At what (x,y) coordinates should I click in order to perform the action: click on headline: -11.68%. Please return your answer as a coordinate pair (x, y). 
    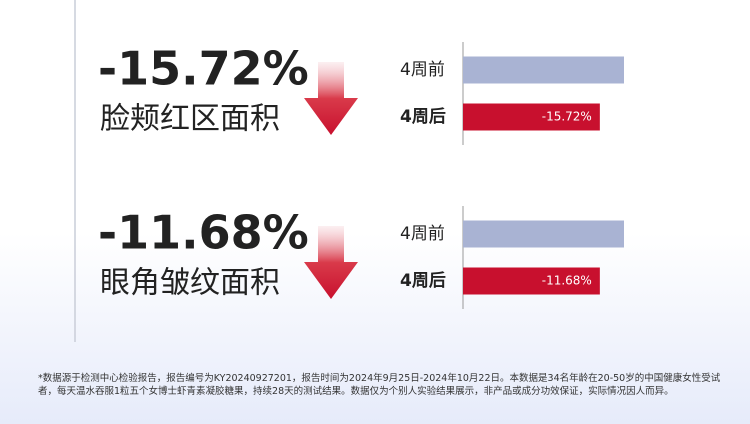
    Looking at the image, I should click on (203, 233).